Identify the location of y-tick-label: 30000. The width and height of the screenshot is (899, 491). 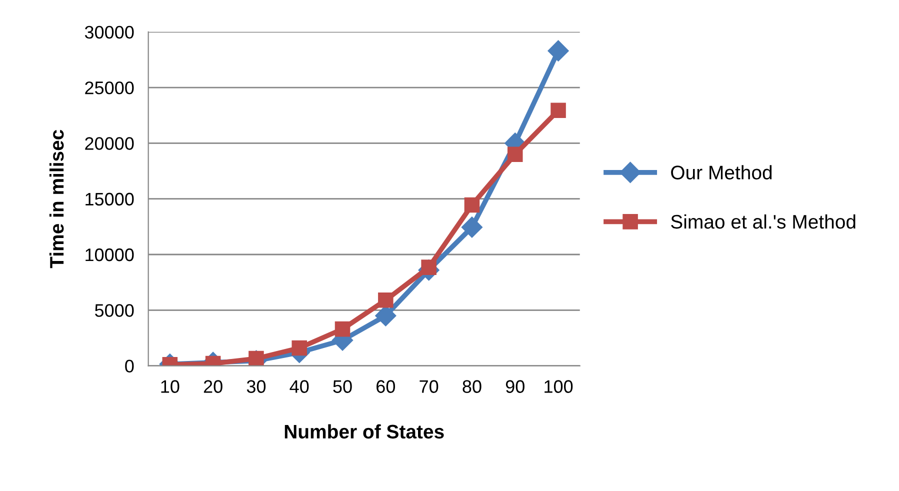
(109, 32).